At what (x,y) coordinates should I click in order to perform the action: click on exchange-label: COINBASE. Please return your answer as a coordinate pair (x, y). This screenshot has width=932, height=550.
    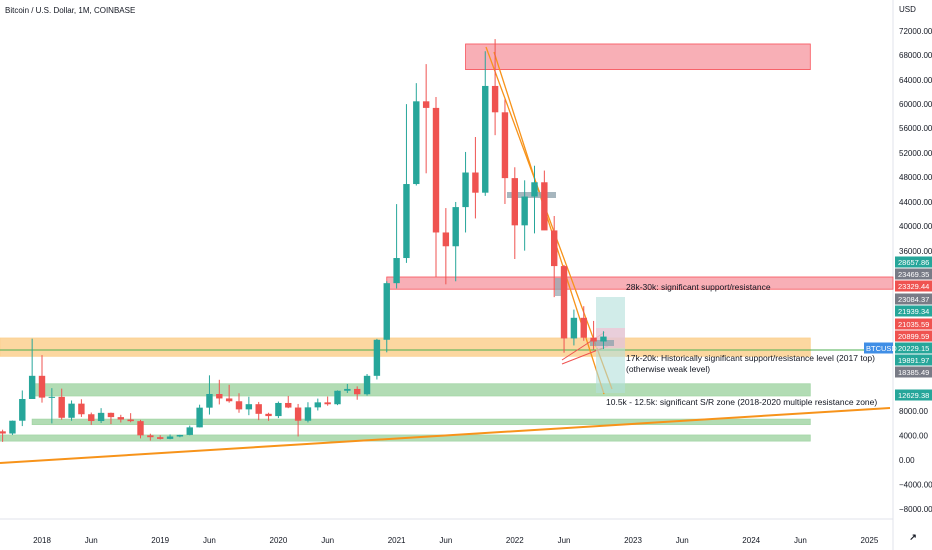
    Looking at the image, I should click on (114, 10).